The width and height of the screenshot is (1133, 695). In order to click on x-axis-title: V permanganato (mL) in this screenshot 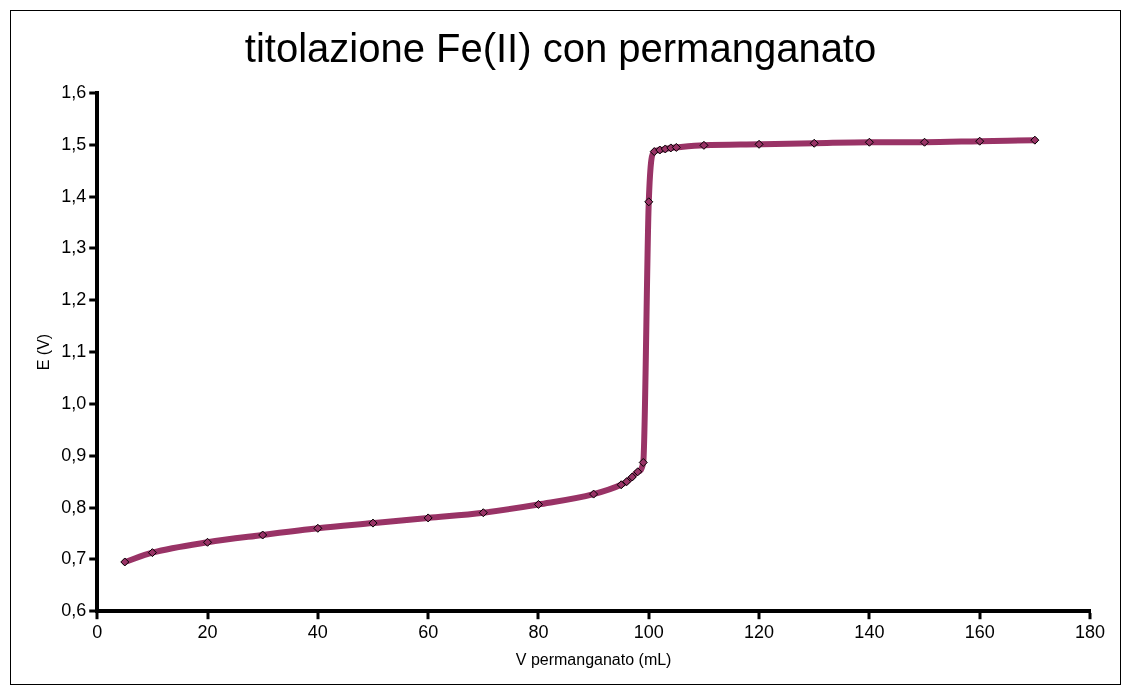, I will do `click(593, 659)`.